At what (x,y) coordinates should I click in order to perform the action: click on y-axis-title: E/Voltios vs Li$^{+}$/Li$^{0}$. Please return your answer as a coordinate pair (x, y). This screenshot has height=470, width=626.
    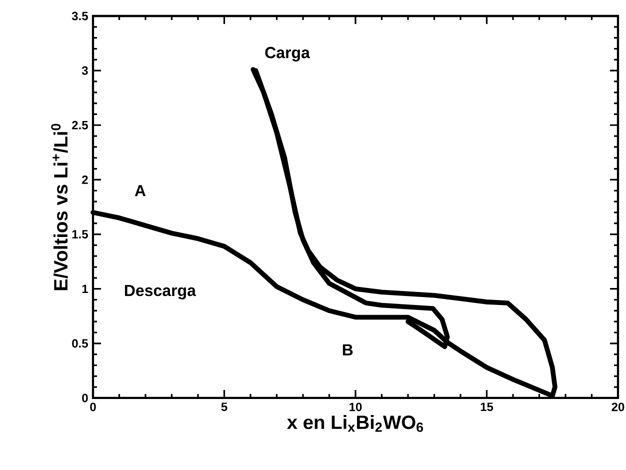
    Looking at the image, I should click on (59, 207).